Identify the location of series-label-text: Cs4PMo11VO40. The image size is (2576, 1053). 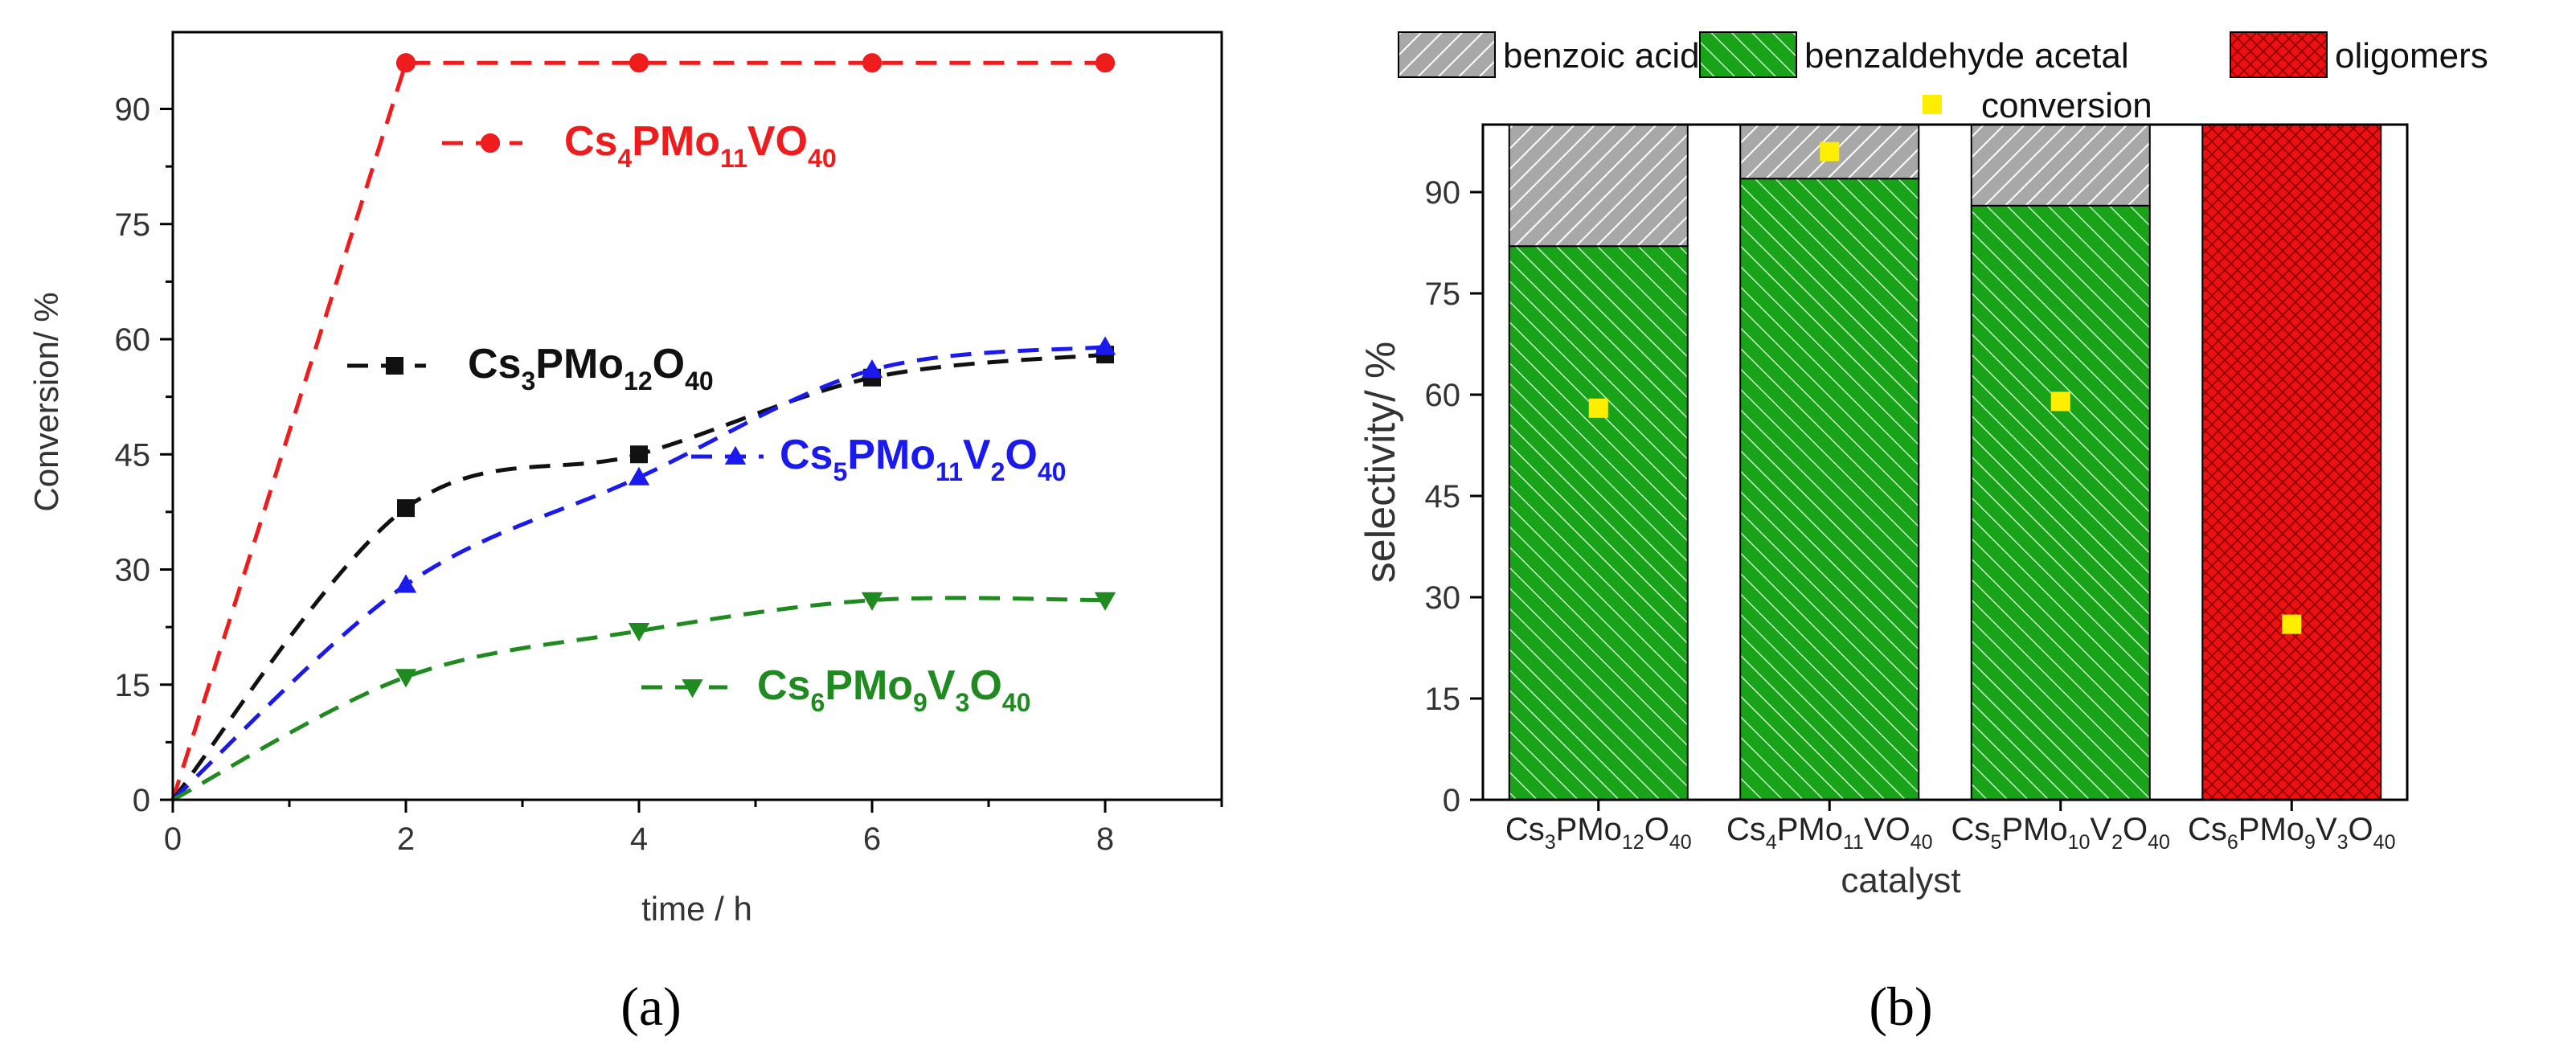
(700, 145).